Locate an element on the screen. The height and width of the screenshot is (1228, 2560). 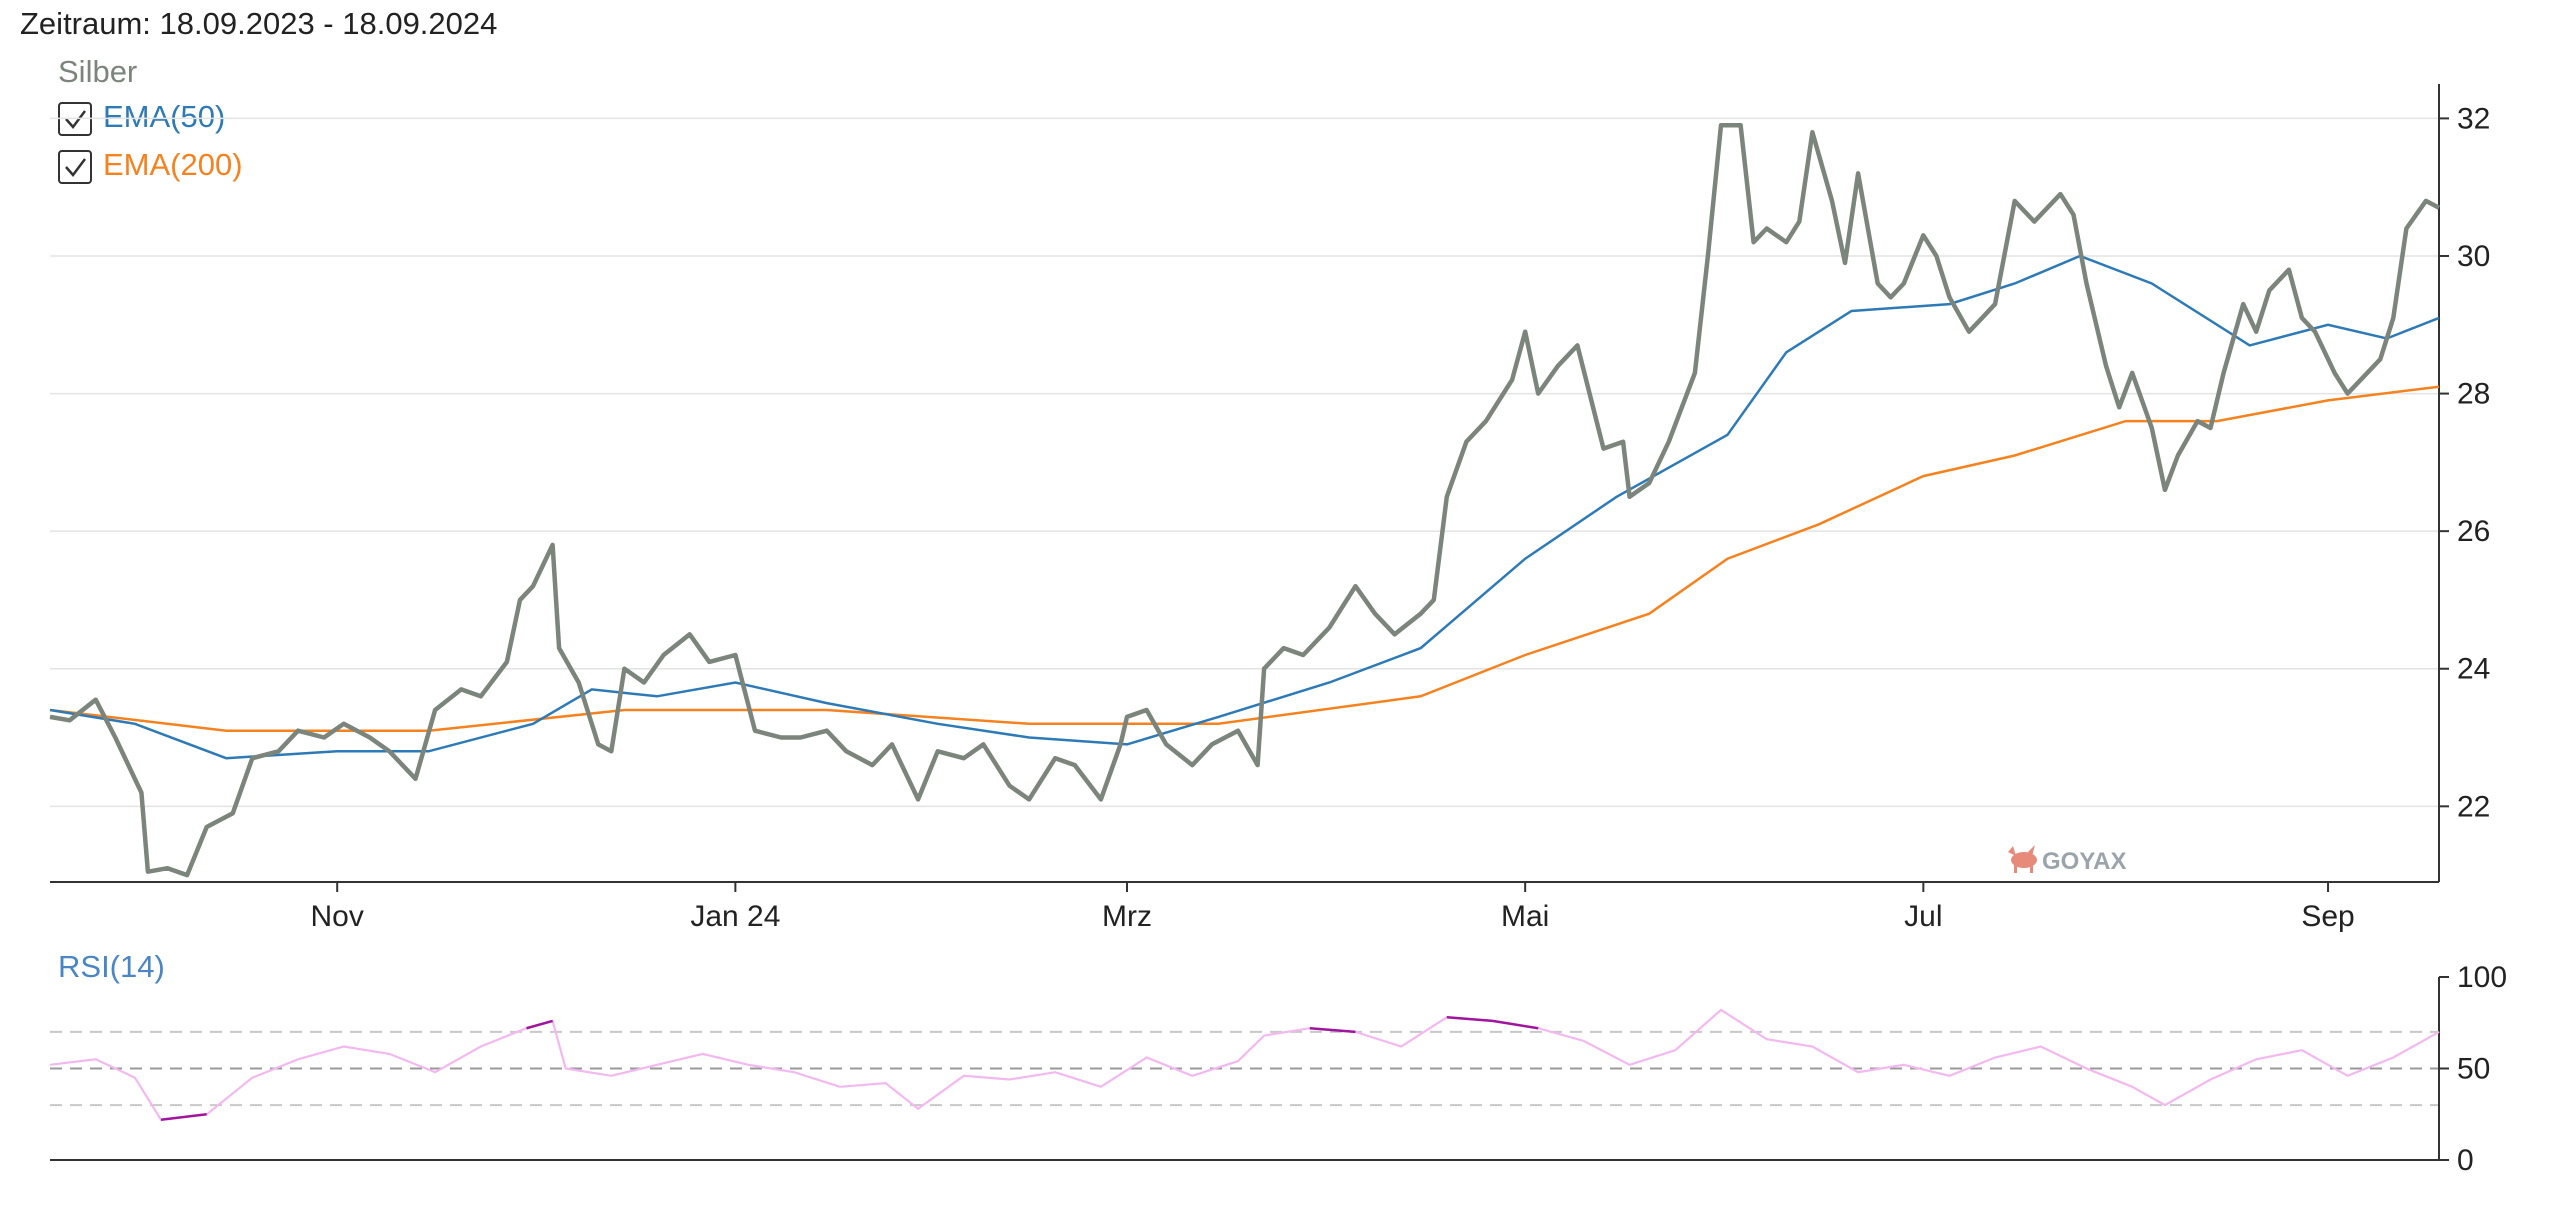
ema200-check-icon is located at coordinates (75, 167).